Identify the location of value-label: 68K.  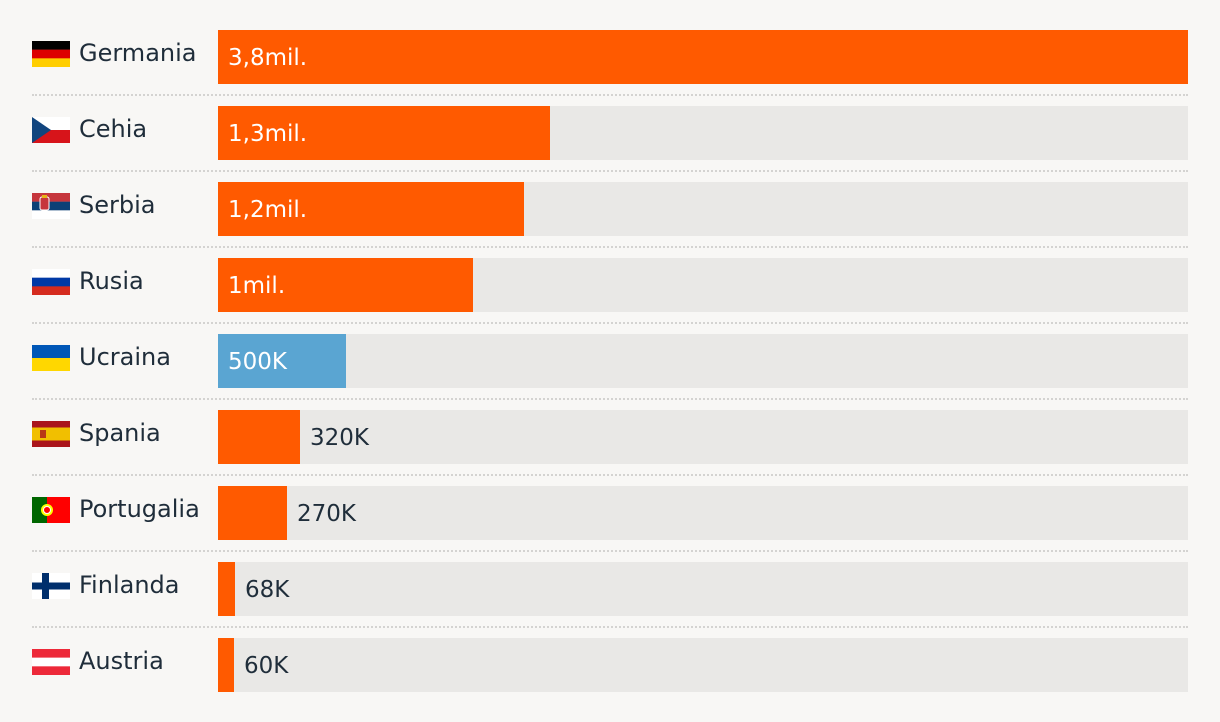
(267, 590).